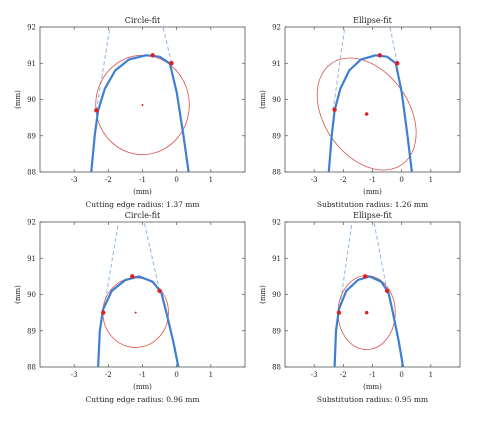 The height and width of the screenshot is (424, 500). What do you see at coordinates (372, 399) in the screenshot?
I see `chart-caption: Substitution radius: 0.95 mm` at bounding box center [372, 399].